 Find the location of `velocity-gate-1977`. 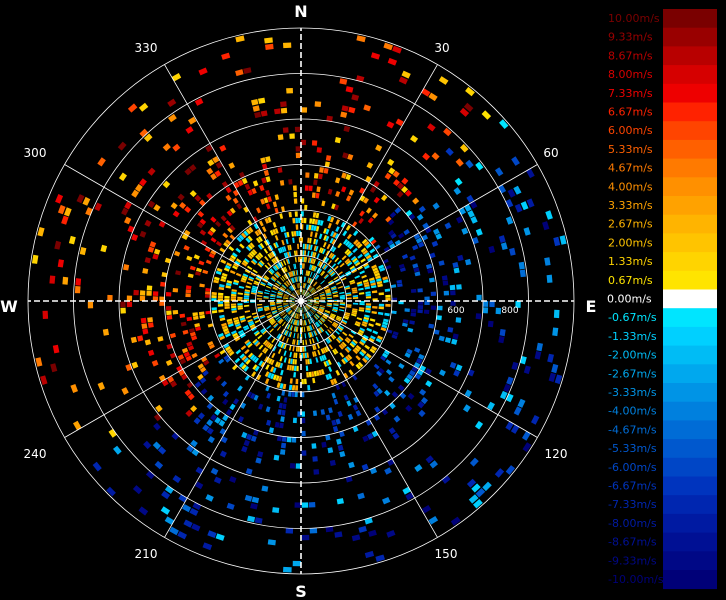

velocity-gate-1977 is located at coordinates (226, 56).